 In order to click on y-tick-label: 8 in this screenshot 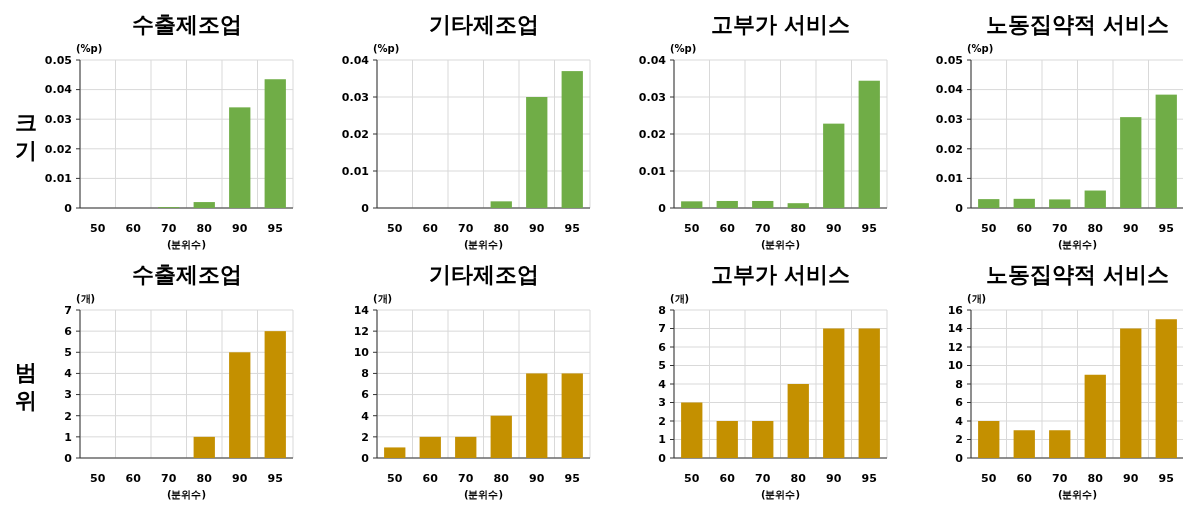, I will do `click(662, 310)`.